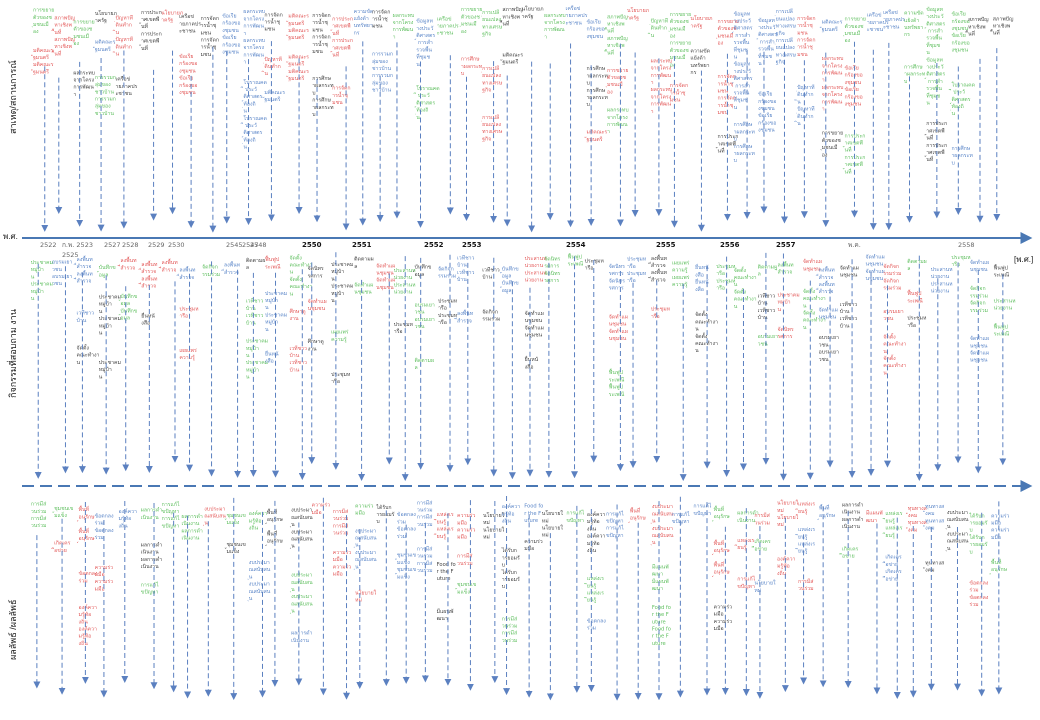 Image resolution: width=1040 pixels, height=720 pixels. I want to click on middle-lane-note-line: ล, so click(759, 275).